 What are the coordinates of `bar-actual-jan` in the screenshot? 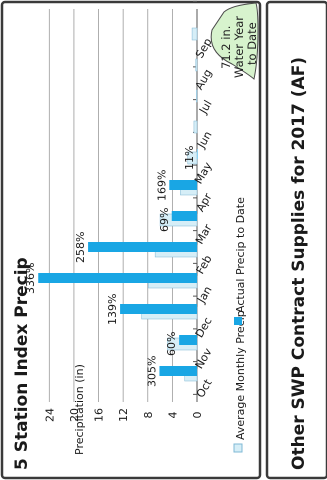 It's located at (117, 278).